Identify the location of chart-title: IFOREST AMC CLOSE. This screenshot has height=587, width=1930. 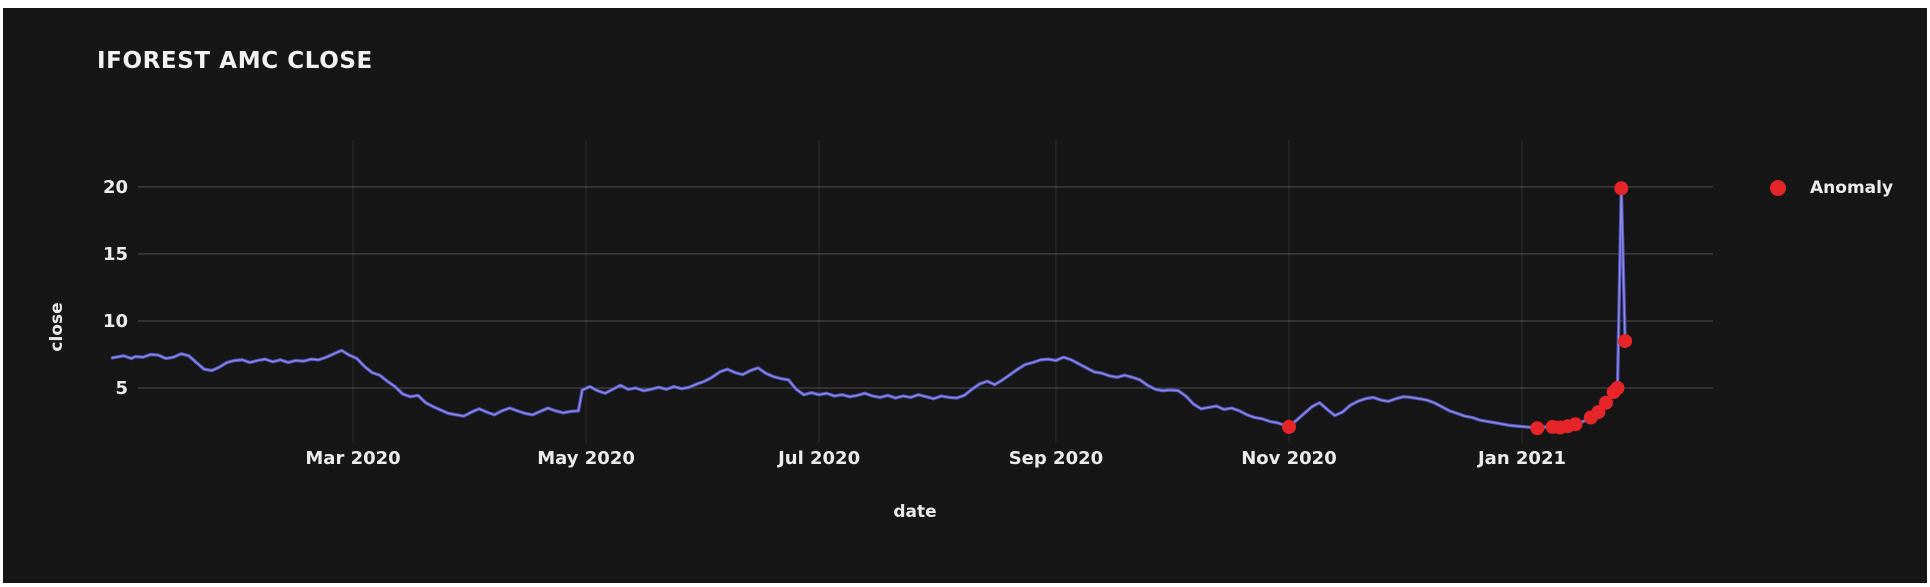
(235, 61).